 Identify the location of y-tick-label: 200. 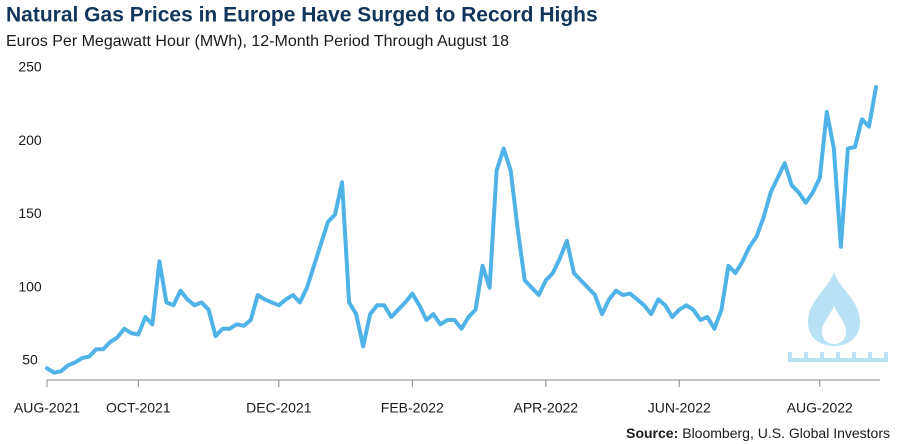
(30, 140).